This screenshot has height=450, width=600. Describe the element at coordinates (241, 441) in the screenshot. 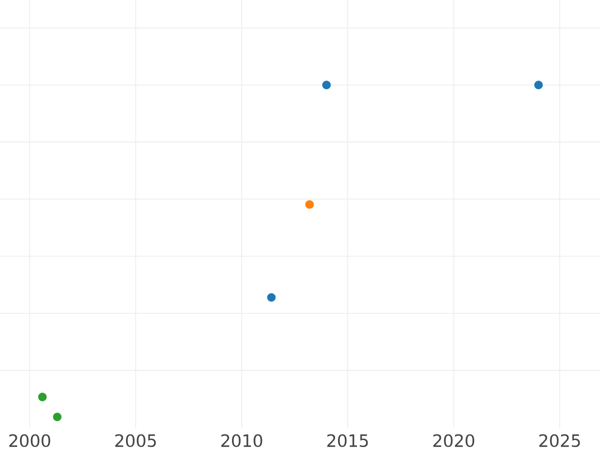

I see `x-tick-label: 2010` at that location.